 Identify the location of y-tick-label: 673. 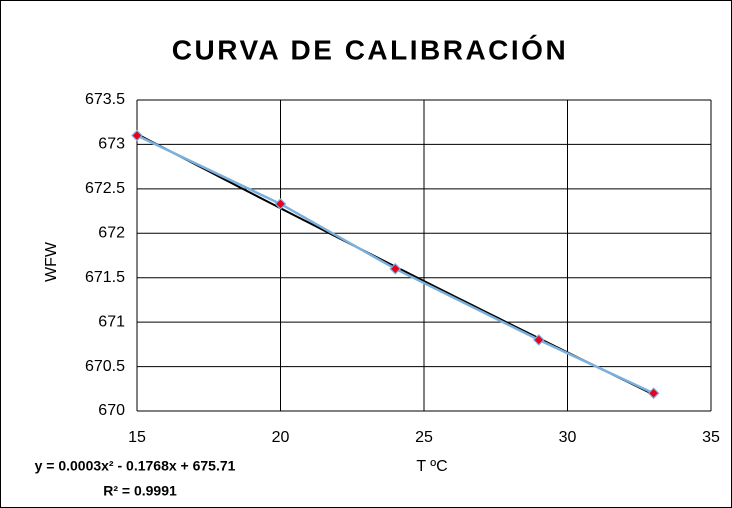
(111, 144).